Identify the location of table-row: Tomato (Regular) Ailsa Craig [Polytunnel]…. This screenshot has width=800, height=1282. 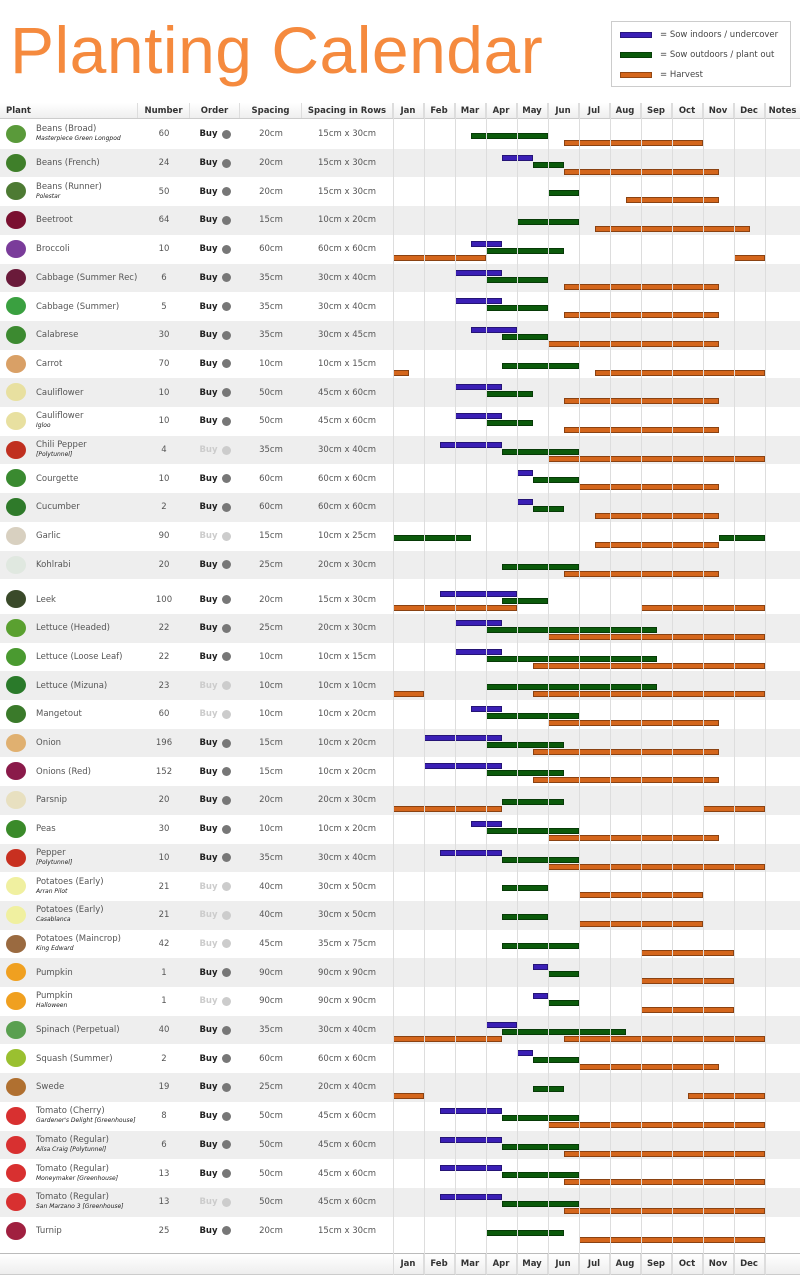
(400, 1145).